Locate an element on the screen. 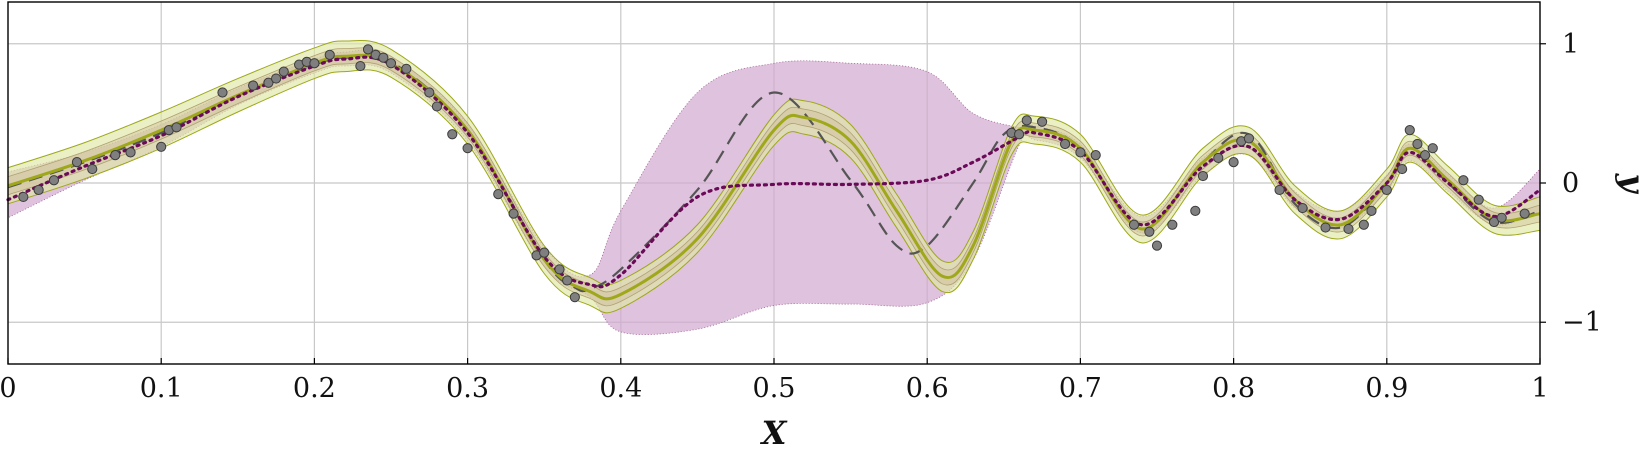 The height and width of the screenshot is (449, 1644). y-tick-label: 0 is located at coordinates (1570, 183).